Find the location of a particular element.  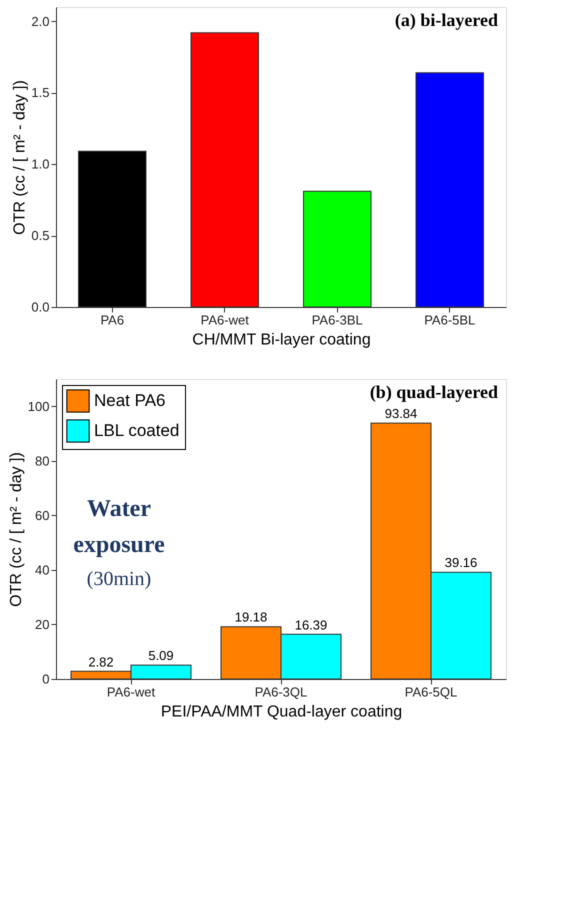

x-tick-label: PA6 is located at coordinates (112, 320).